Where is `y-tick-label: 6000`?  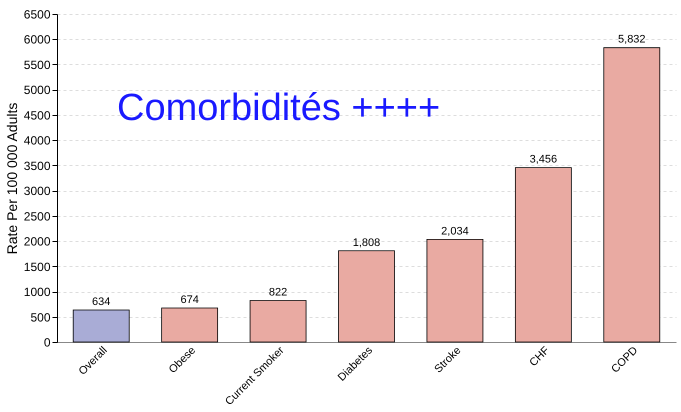
y-tick-label: 6000 is located at coordinates (37, 39).